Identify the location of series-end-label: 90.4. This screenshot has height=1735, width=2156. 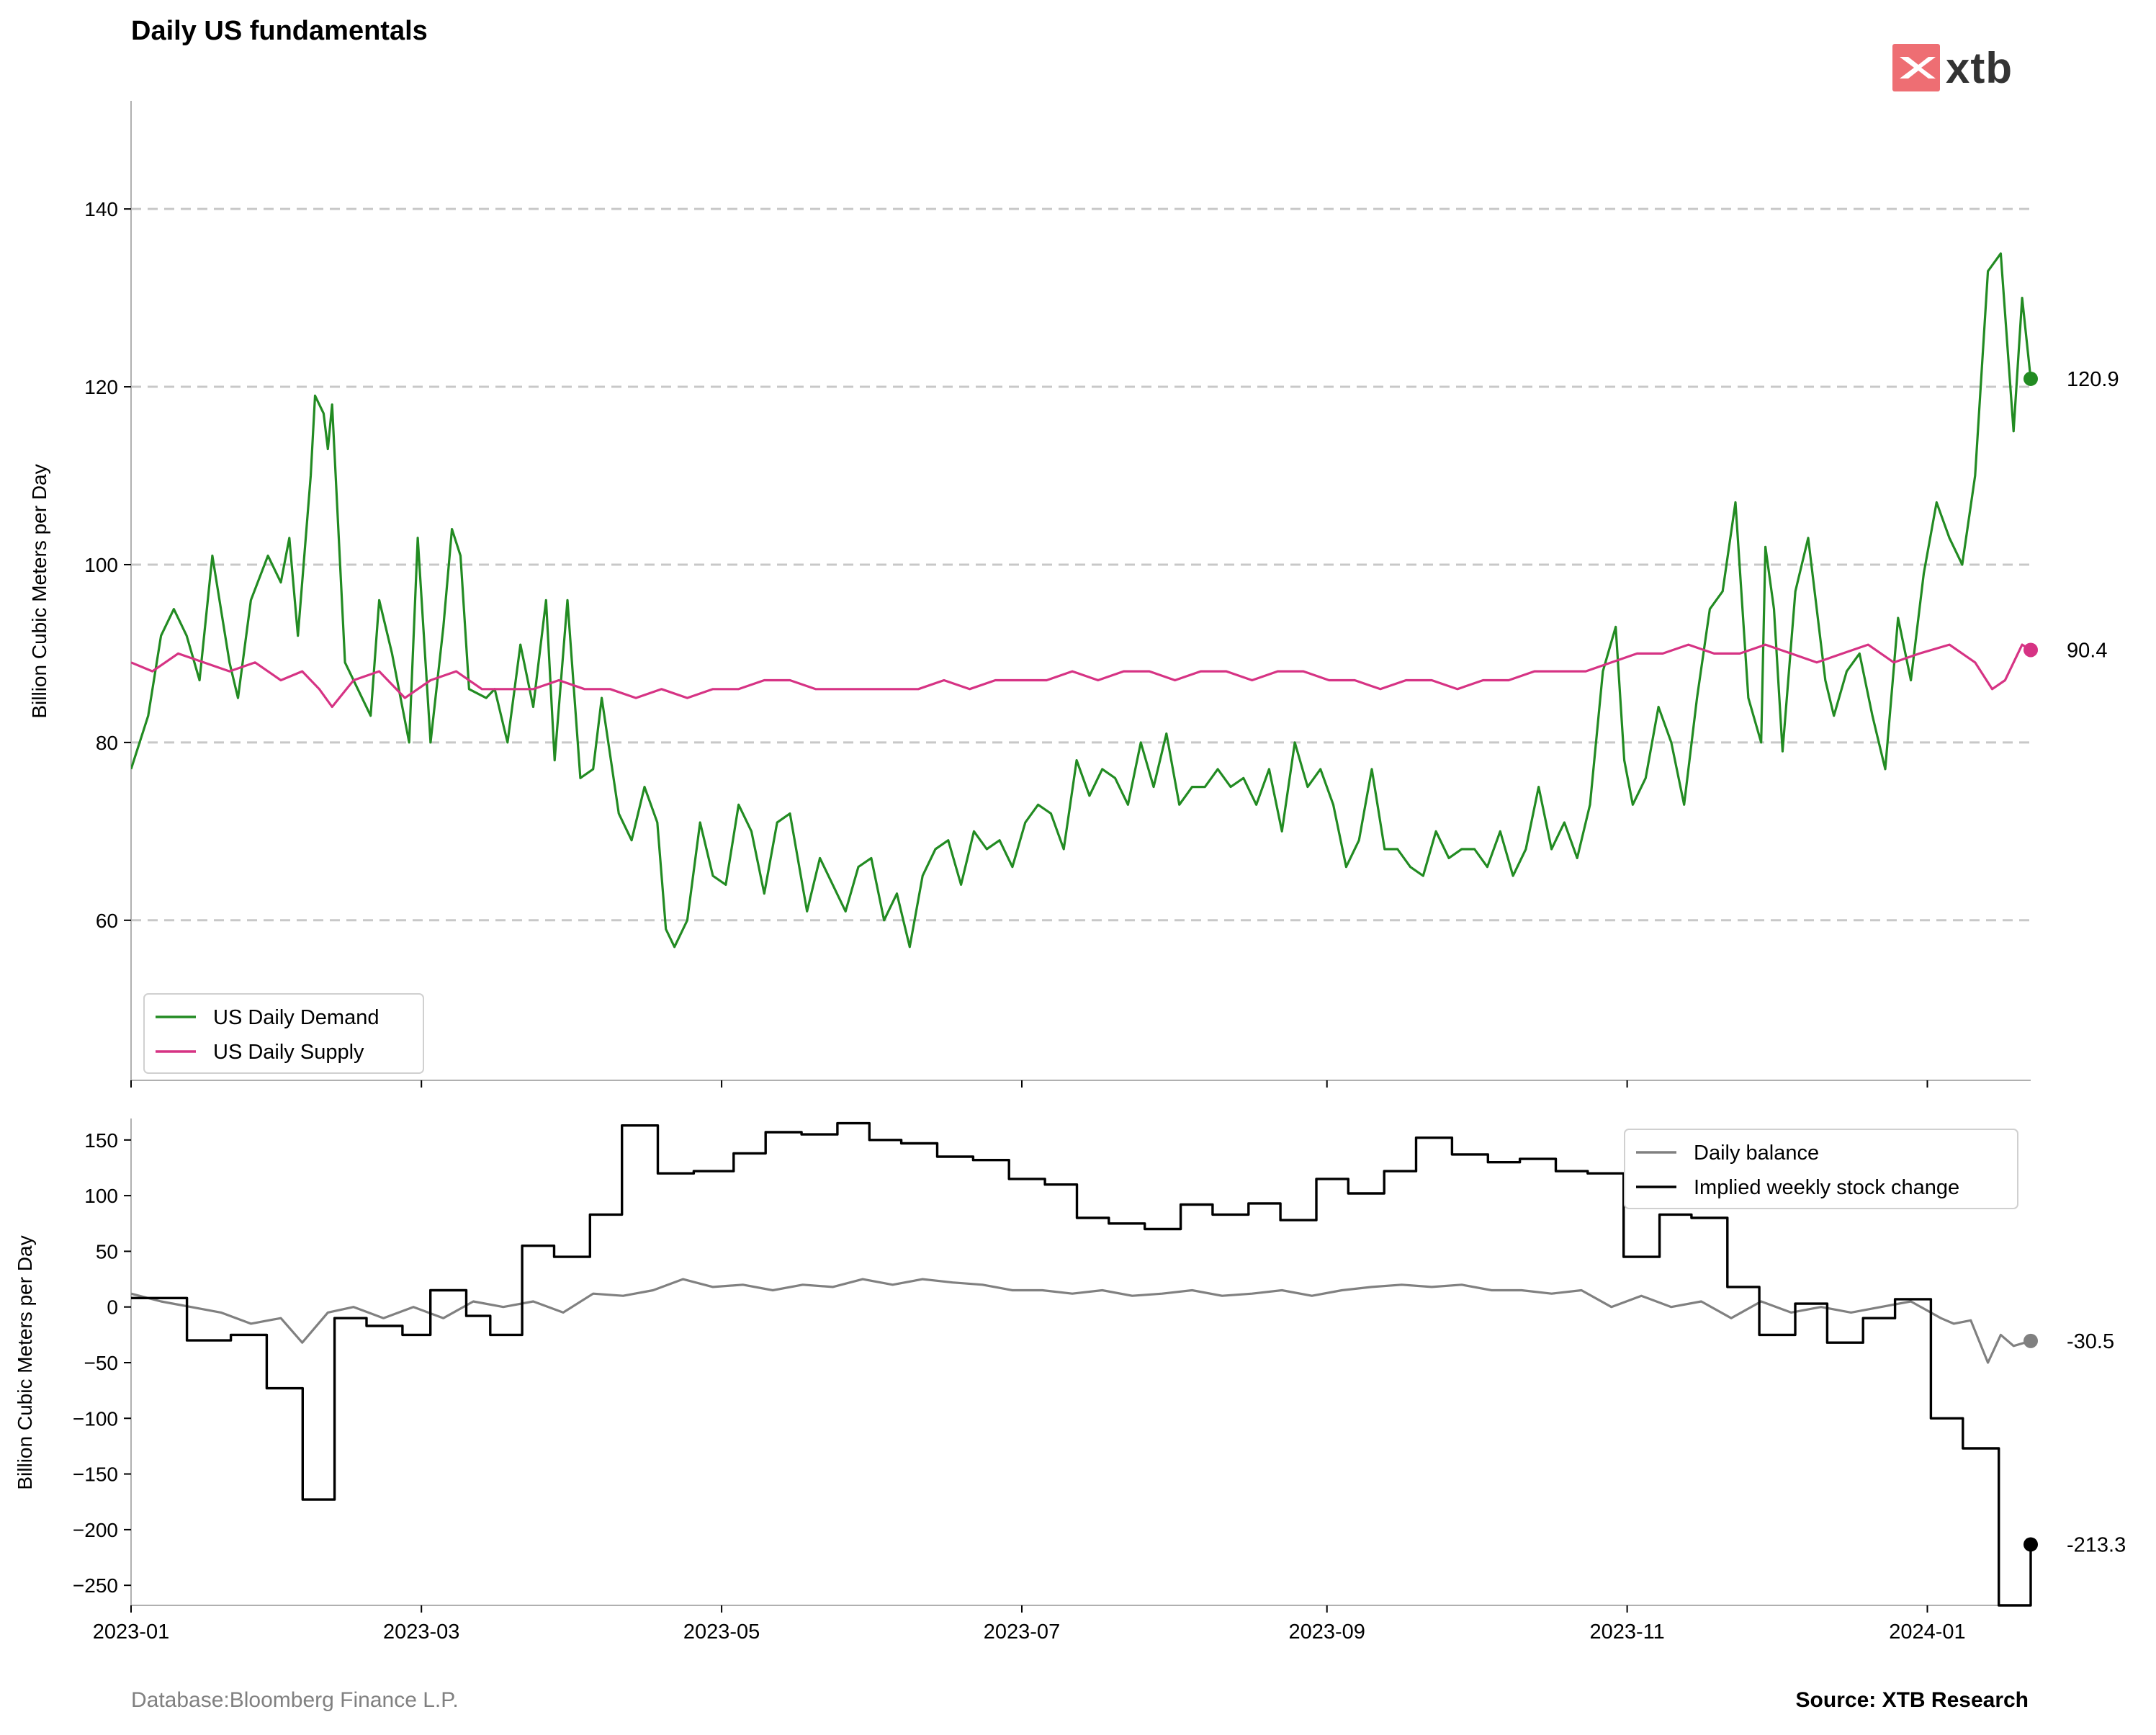
(2087, 650).